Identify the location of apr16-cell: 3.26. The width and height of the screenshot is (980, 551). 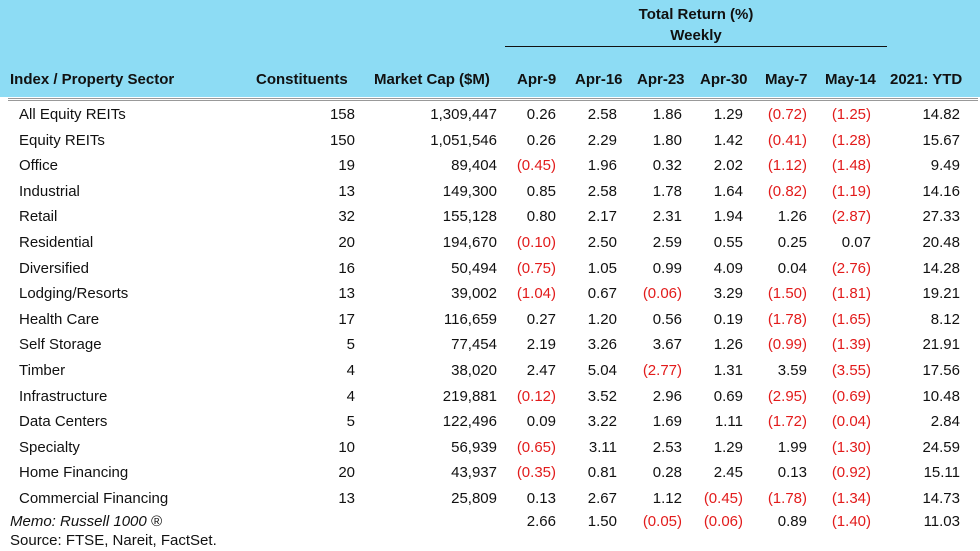
(602, 345).